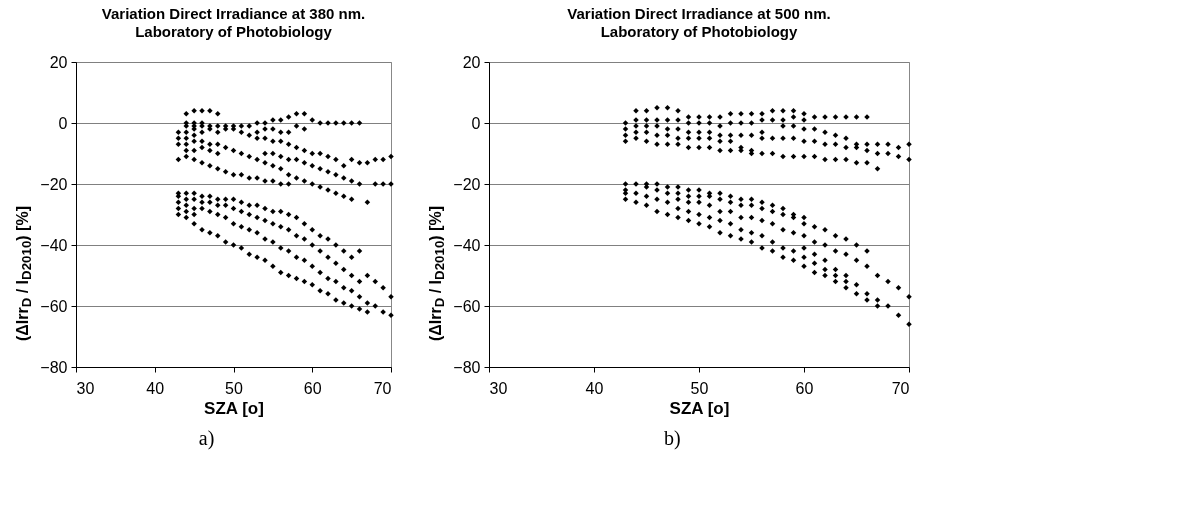  I want to click on chart-title: Variation Direct Irradiance at 500 nm., so click(699, 13).